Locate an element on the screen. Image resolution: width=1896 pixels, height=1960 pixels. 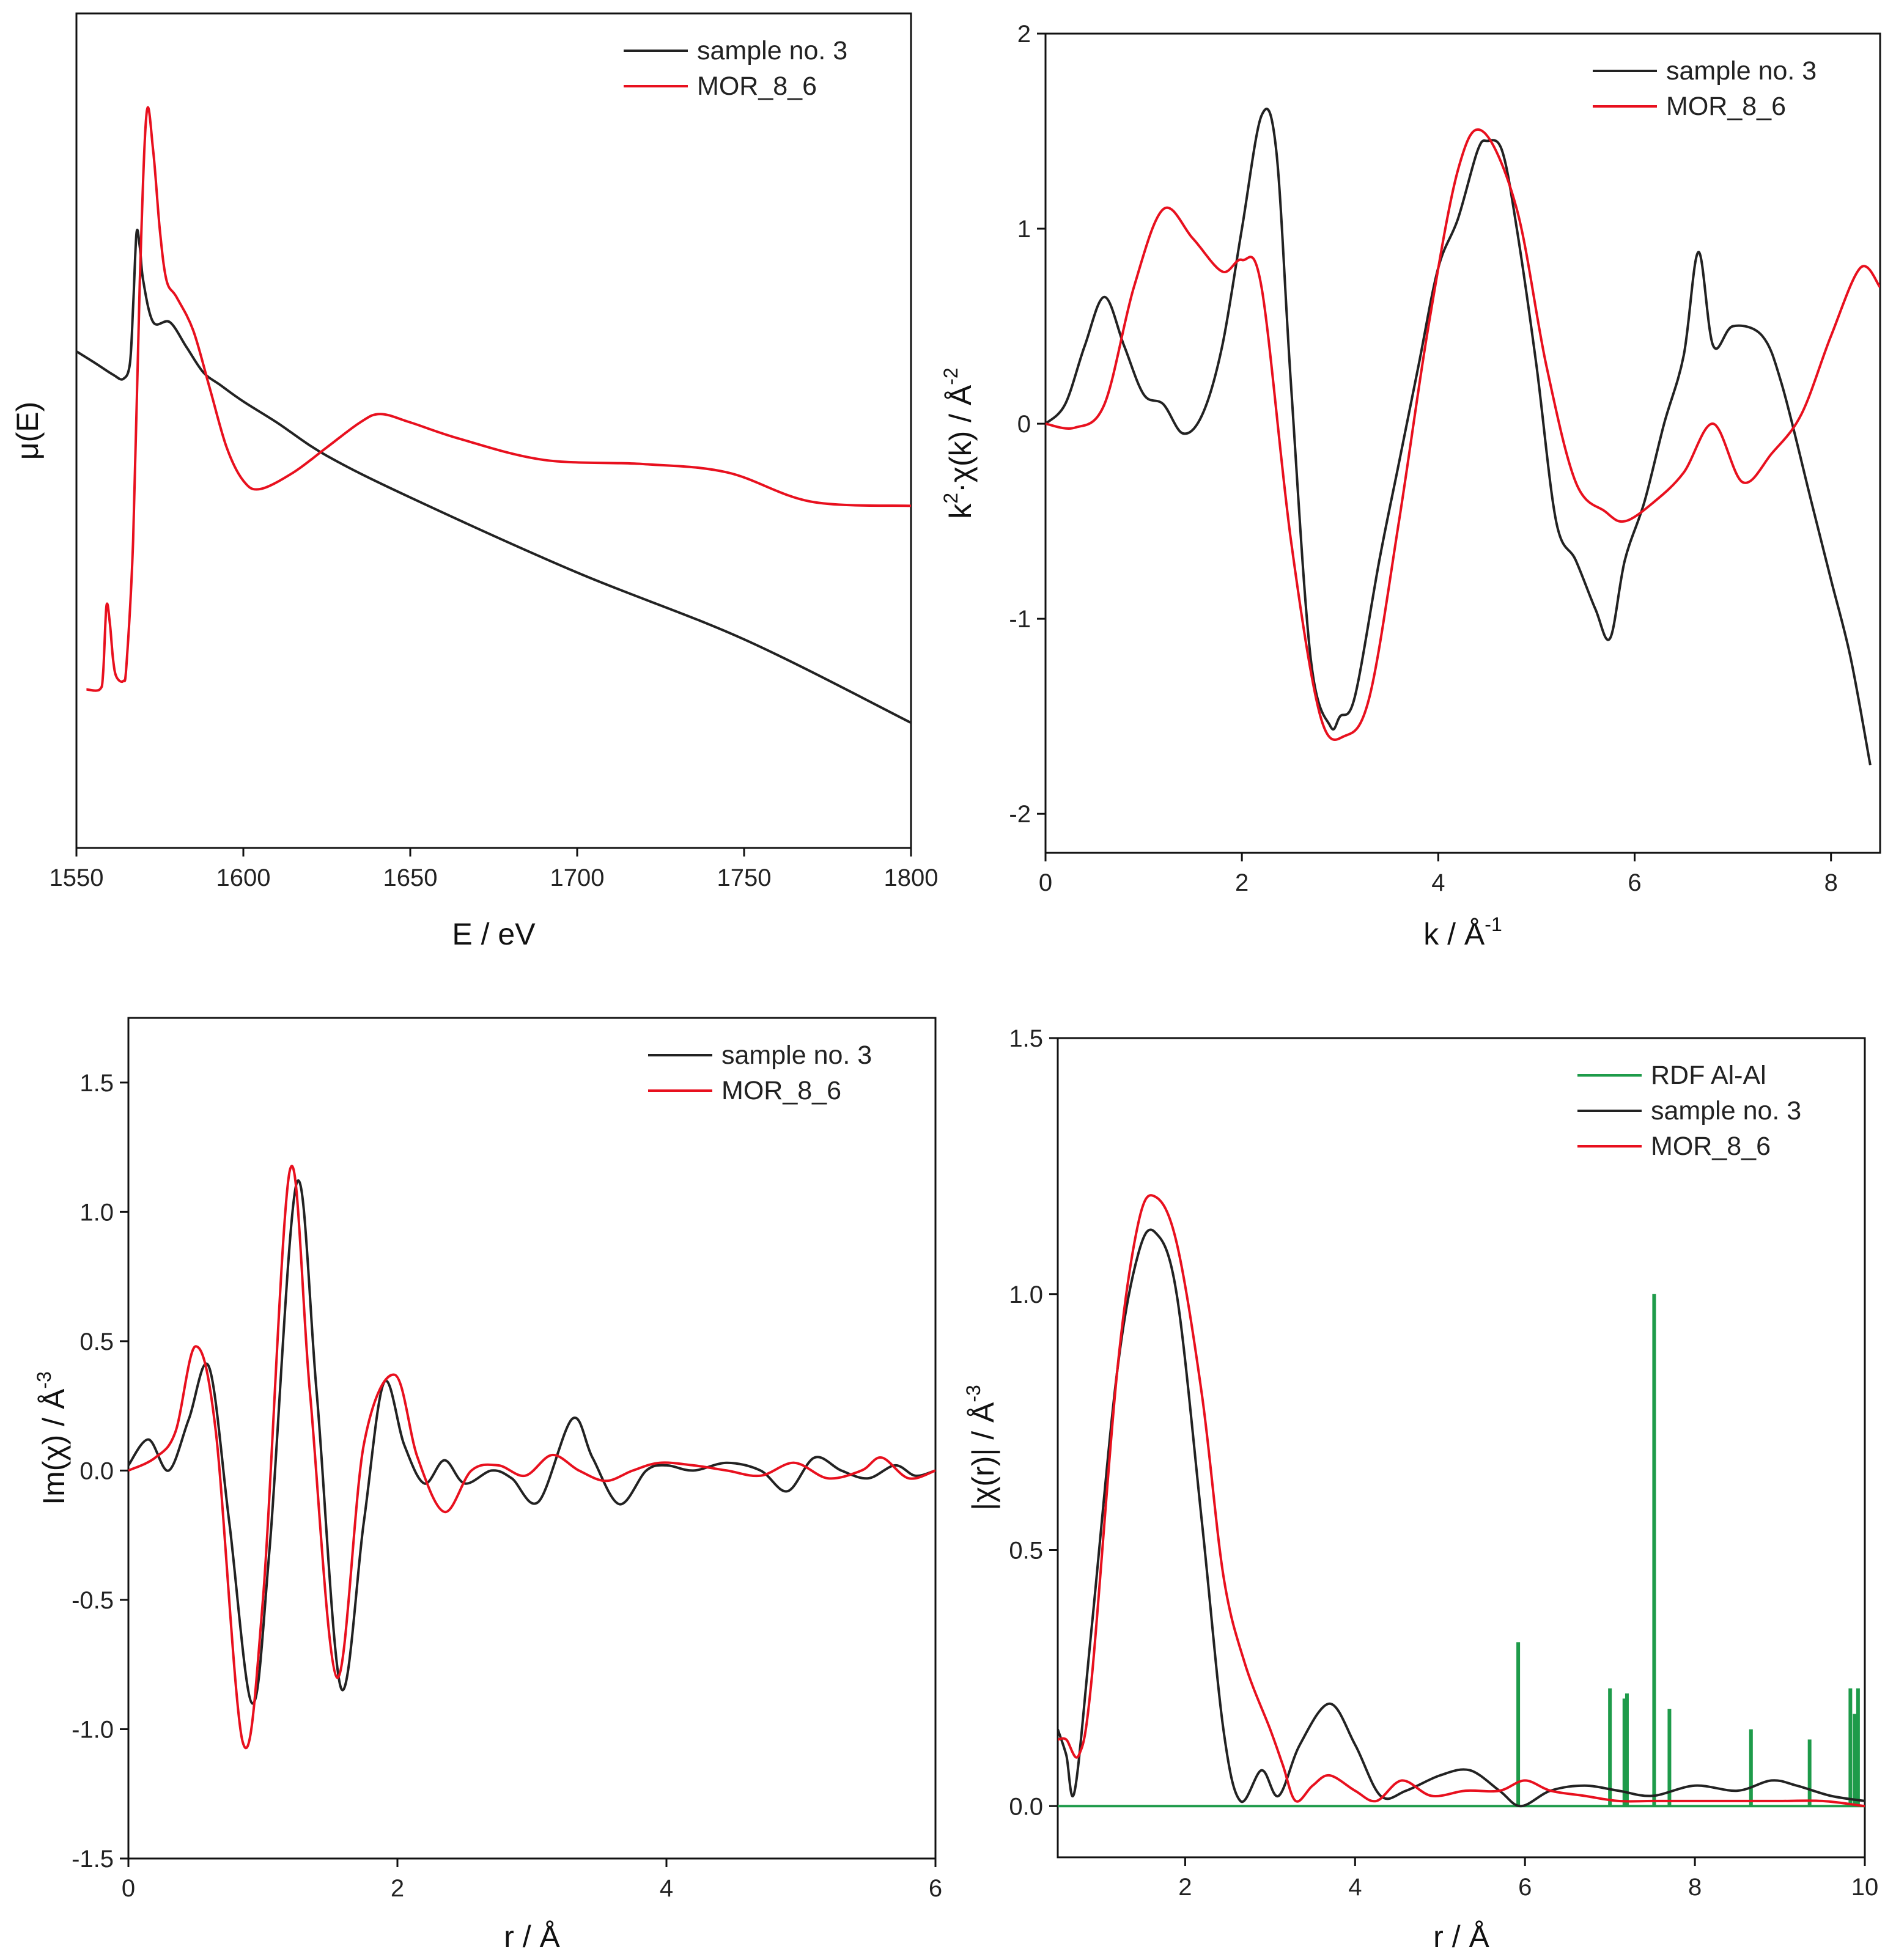
x-tick-label: 1700 is located at coordinates (577, 877).